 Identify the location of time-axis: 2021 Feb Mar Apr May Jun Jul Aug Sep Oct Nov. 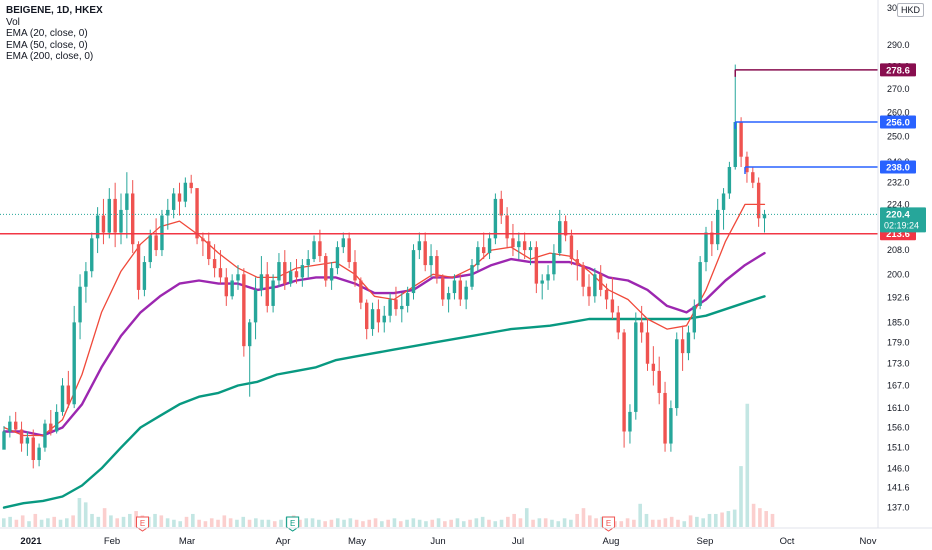
(448, 541).